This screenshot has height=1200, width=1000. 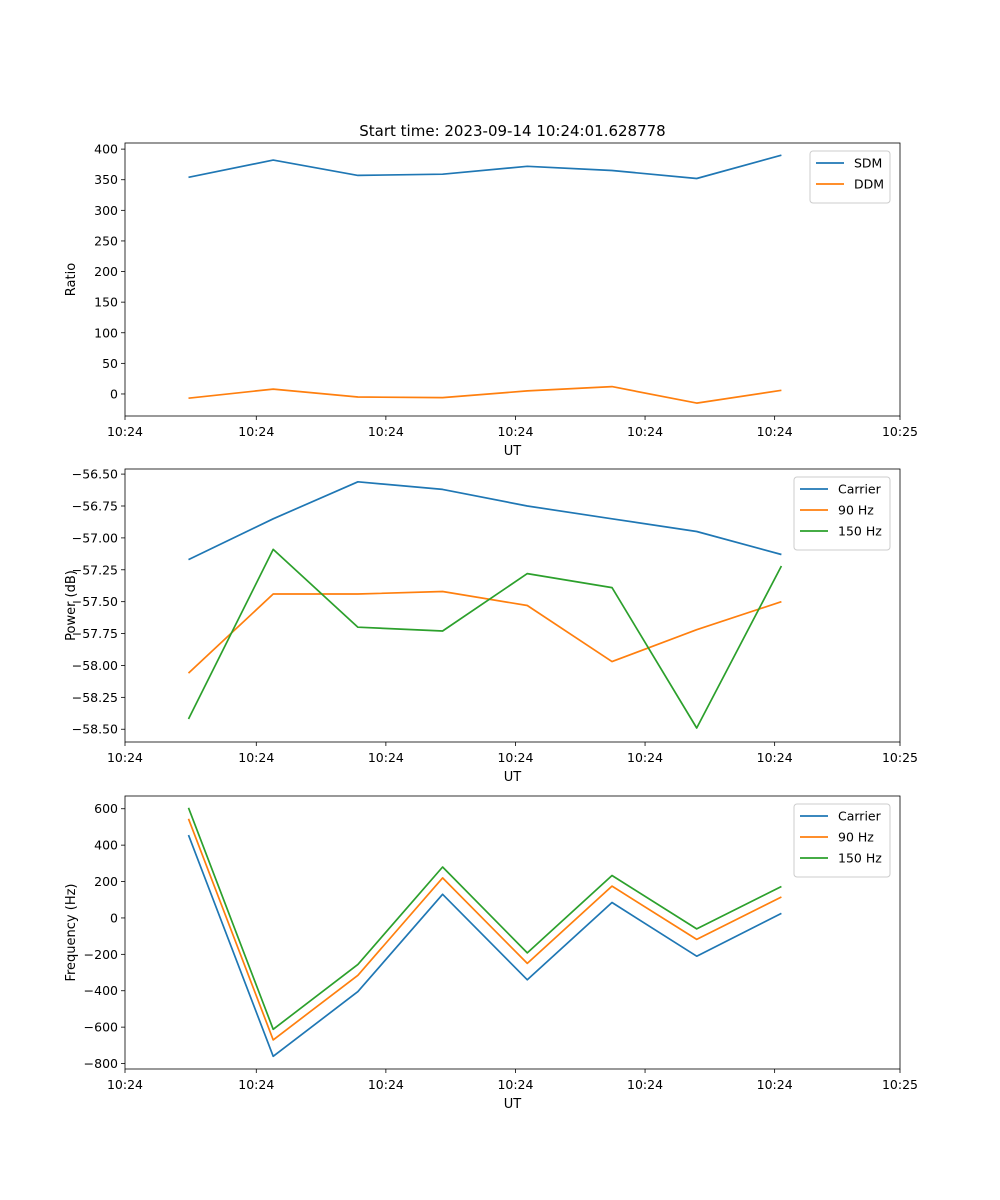 I want to click on y-tick-label: −57.25, so click(x=95, y=569).